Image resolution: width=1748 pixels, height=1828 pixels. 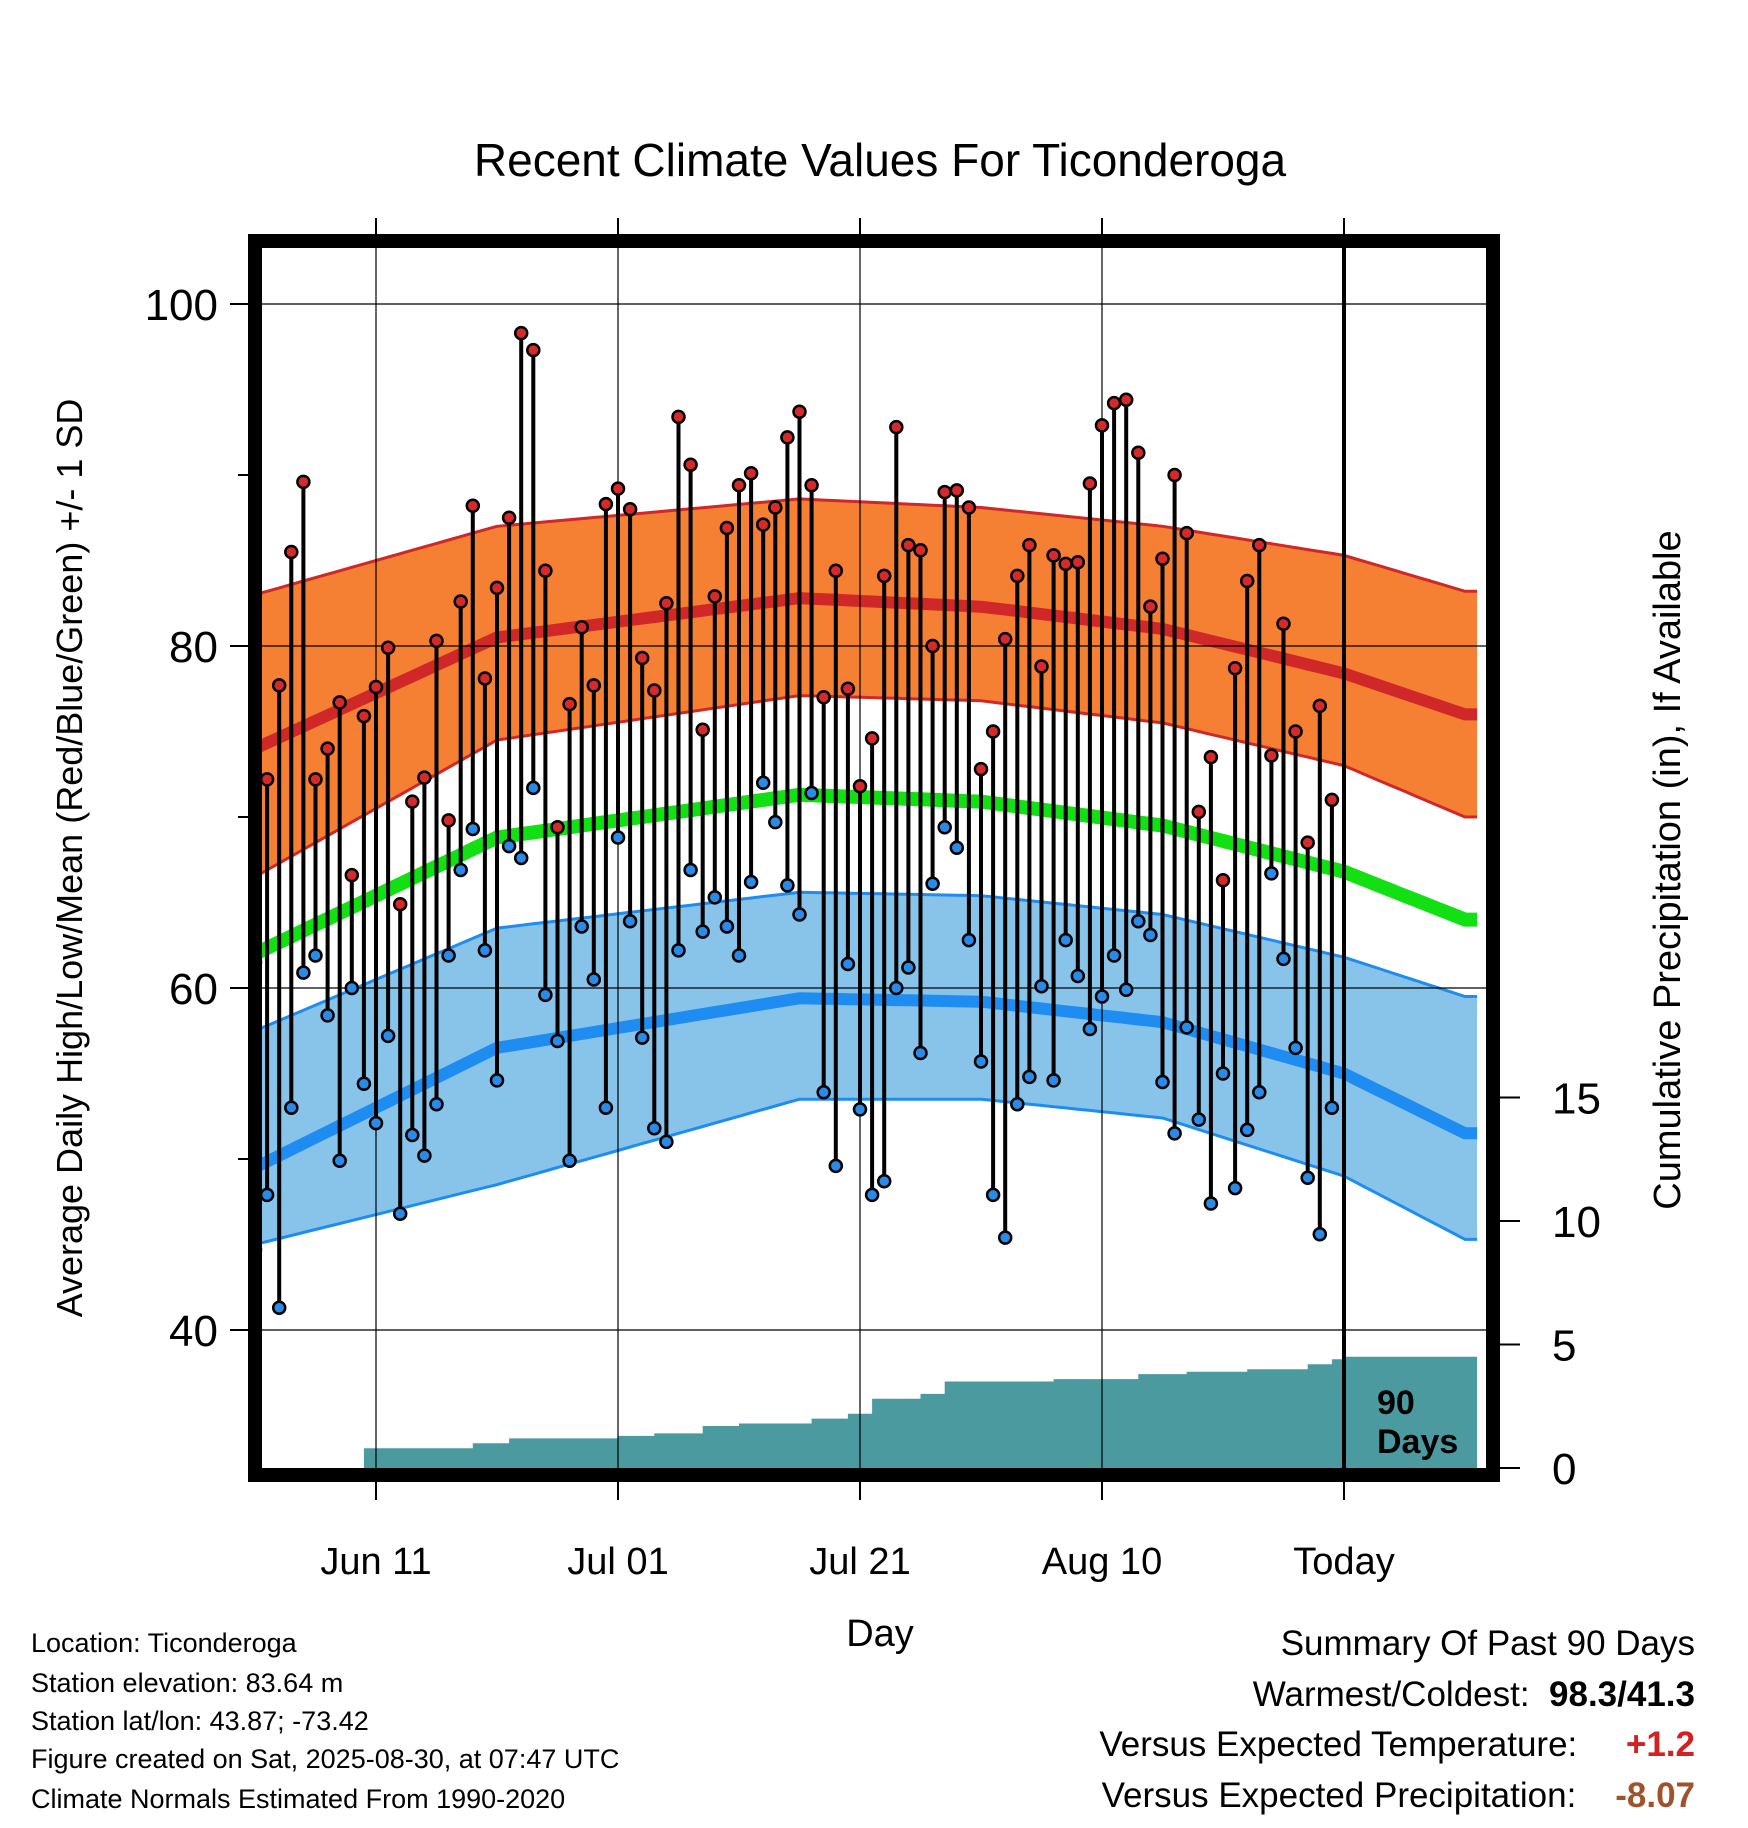 What do you see at coordinates (1396, 1403) in the screenshot?
I see `window-label-count: 90` at bounding box center [1396, 1403].